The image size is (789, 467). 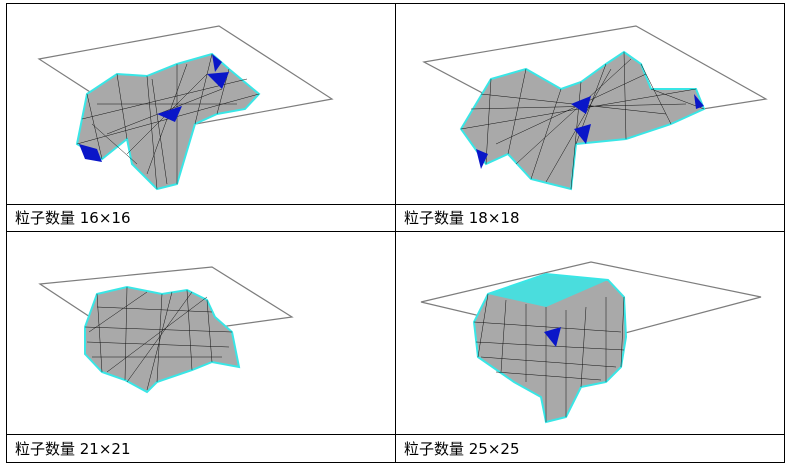 What do you see at coordinates (462, 218) in the screenshot?
I see `panel-caption: 粒子数量 18×18` at bounding box center [462, 218].